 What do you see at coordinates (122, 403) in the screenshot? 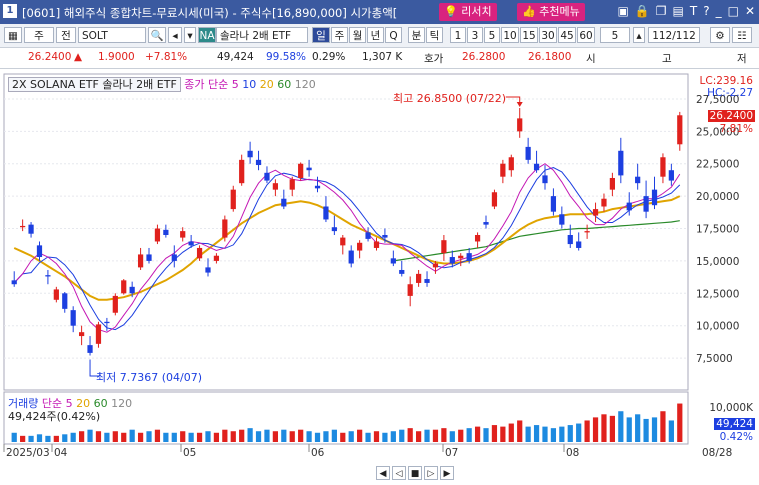
I see `vol-ma120-label: 120` at bounding box center [122, 403].